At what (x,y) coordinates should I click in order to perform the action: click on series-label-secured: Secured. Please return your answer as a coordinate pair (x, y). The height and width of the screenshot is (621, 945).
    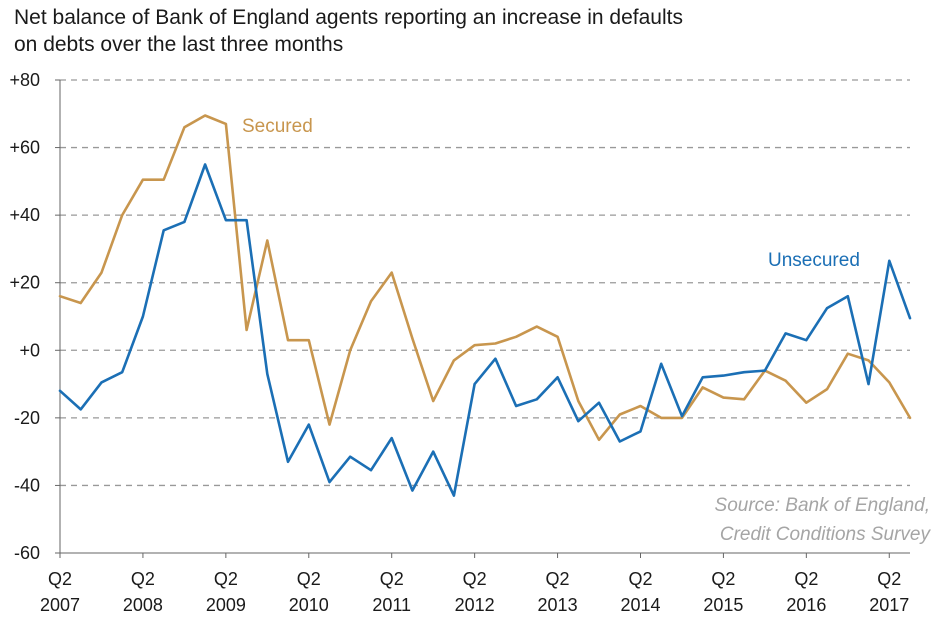
    Looking at the image, I should click on (277, 126).